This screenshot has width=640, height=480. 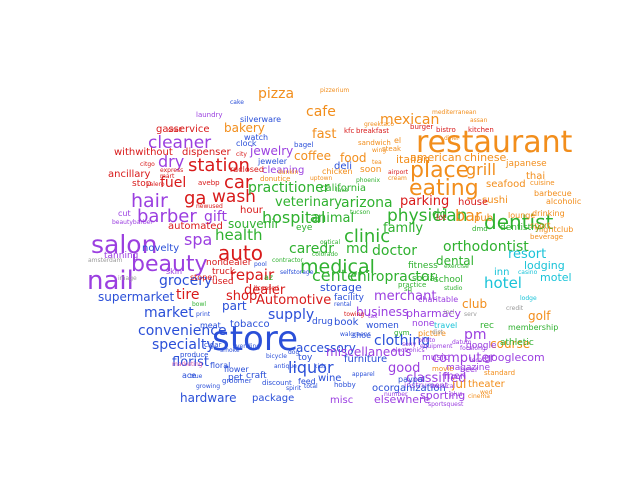 What do you see at coordinates (311, 386) in the screenshot?
I see `word: total` at bounding box center [311, 386].